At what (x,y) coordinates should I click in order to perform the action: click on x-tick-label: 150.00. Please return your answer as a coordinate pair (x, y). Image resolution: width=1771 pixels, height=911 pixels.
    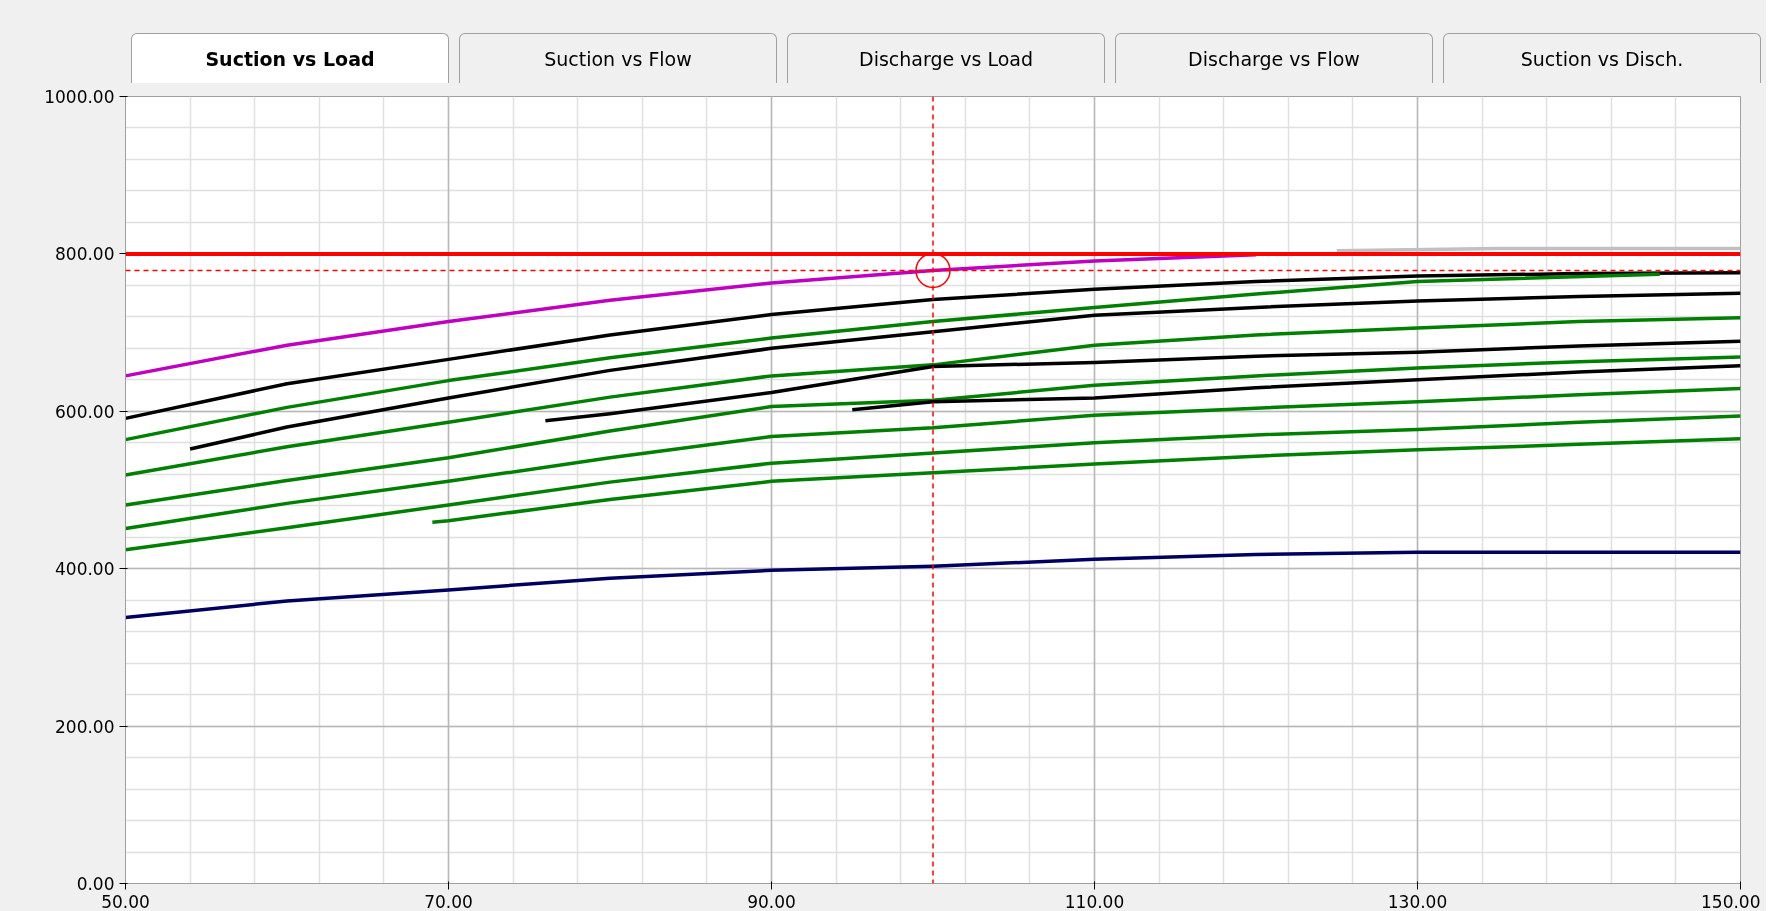
    Looking at the image, I should click on (1731, 901).